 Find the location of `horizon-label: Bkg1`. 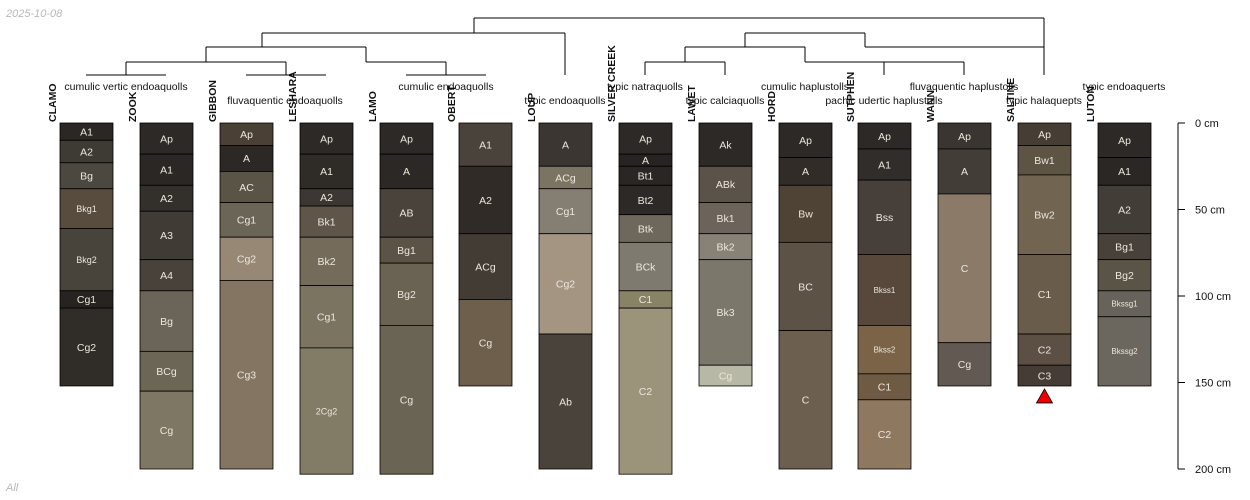

horizon-label: Bkg1 is located at coordinates (86, 209).